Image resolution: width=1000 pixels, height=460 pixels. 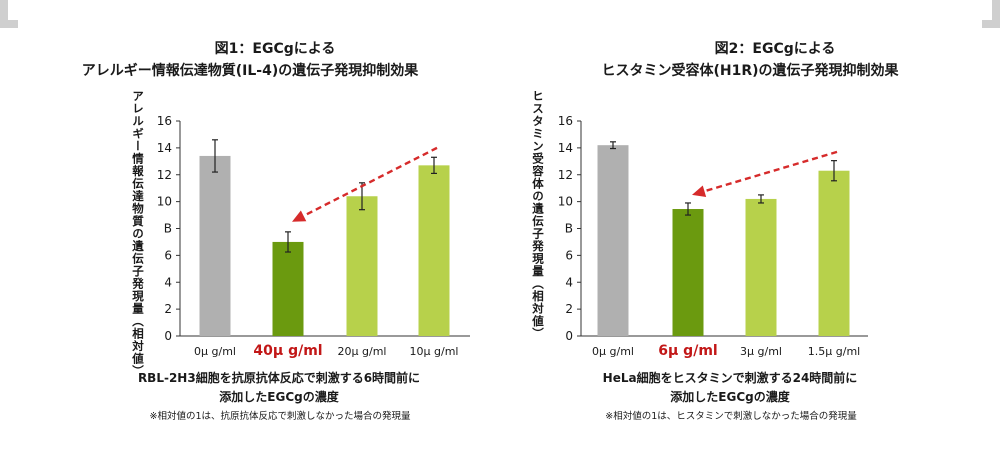 What do you see at coordinates (730, 397) in the screenshot?
I see `figure-2-caption-line2: 添加したEGCgの濃度` at bounding box center [730, 397].